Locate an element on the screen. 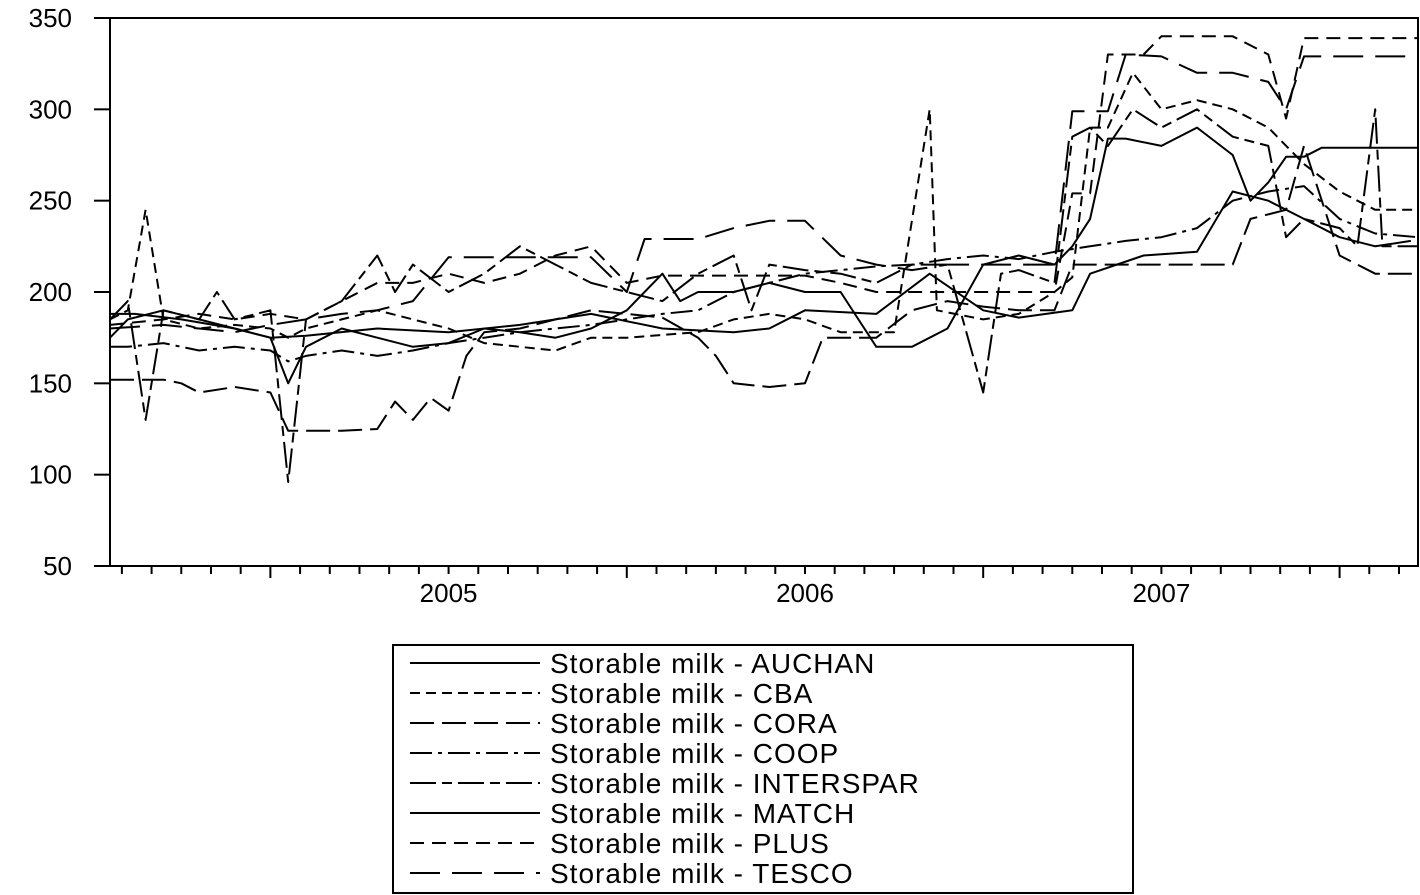 The image size is (1420, 895). legend-label: Storable milk - MATCH is located at coordinates (702, 813).